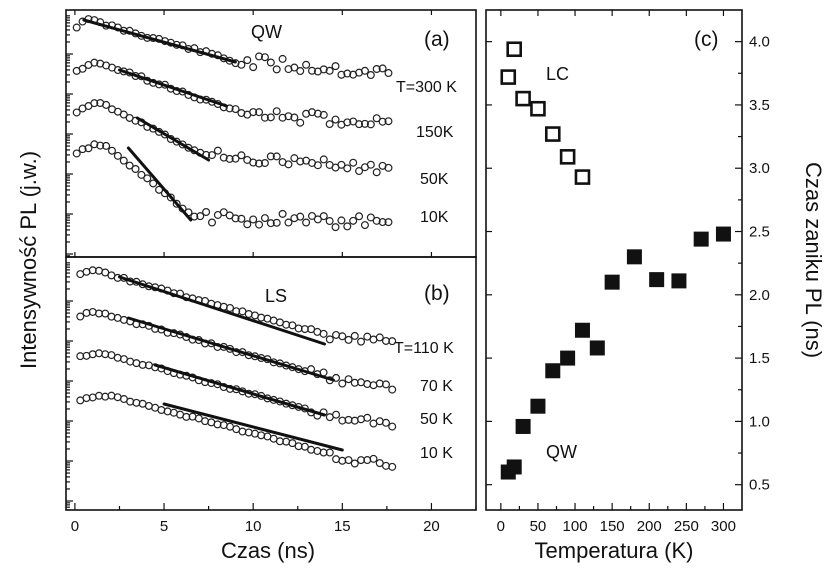 The image size is (828, 578). I want to click on x-tick-label-c-0: 0, so click(501, 526).